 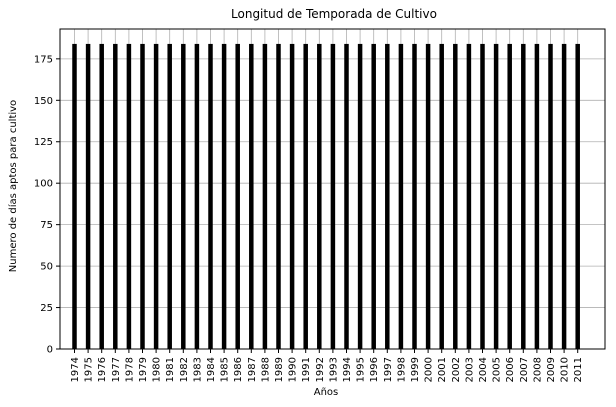 What do you see at coordinates (565, 369) in the screenshot?
I see `x-tick-label: 2010` at bounding box center [565, 369].